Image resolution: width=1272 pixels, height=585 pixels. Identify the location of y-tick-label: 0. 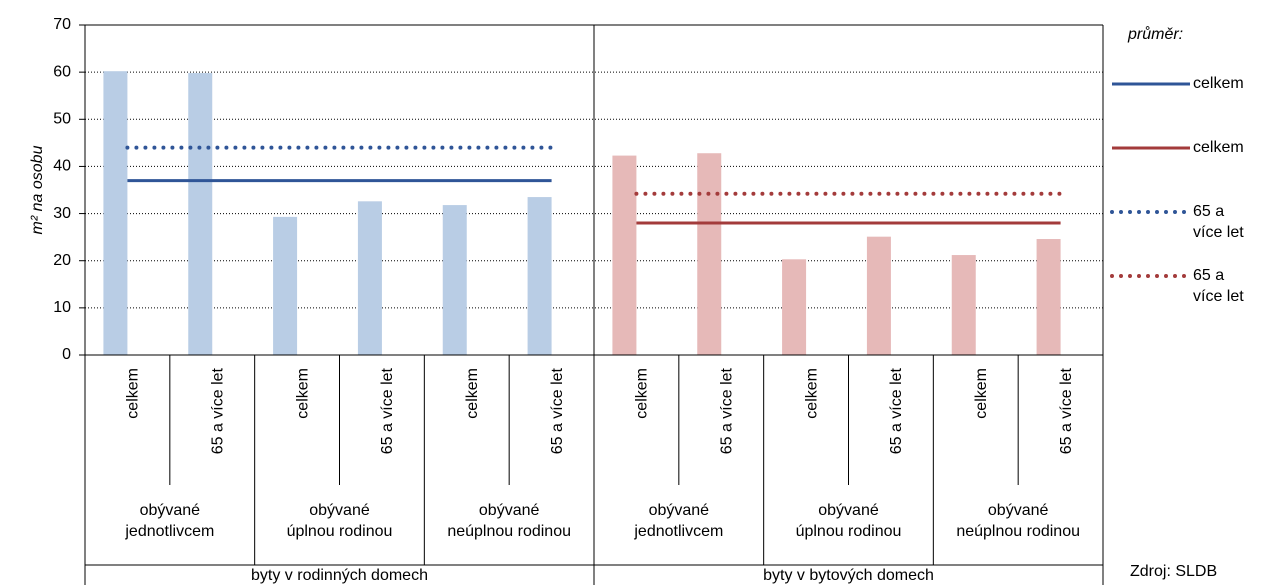
(66, 354).